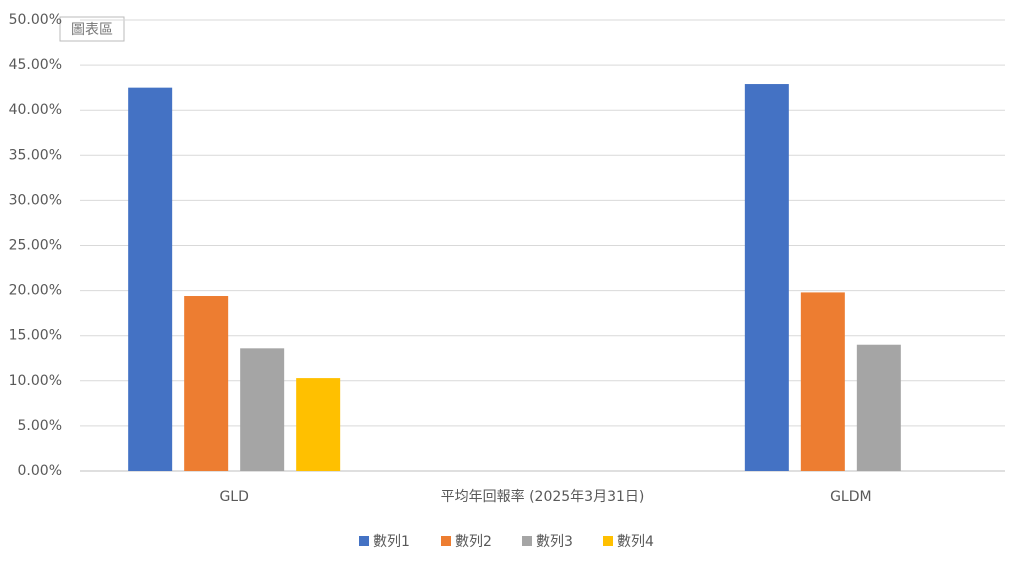  What do you see at coordinates (35, 291) in the screenshot?
I see `y-tick-label: 20.00%` at bounding box center [35, 291].